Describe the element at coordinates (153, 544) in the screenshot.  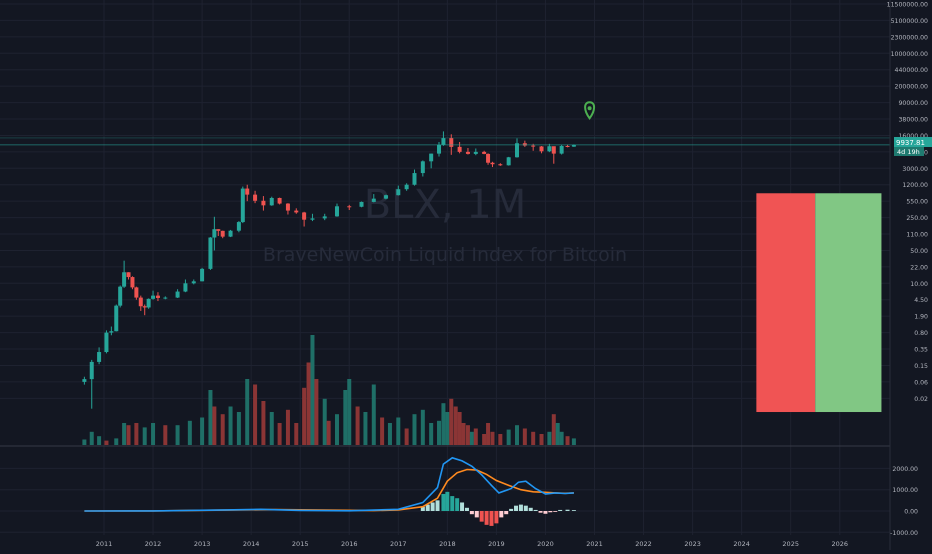
I see `time-tick-label: 2012` at that location.